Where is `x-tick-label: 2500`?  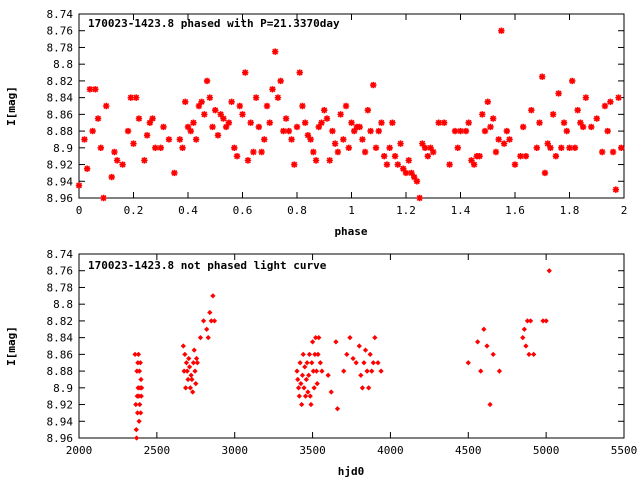 x-tick-label: 2500 is located at coordinates (157, 450).